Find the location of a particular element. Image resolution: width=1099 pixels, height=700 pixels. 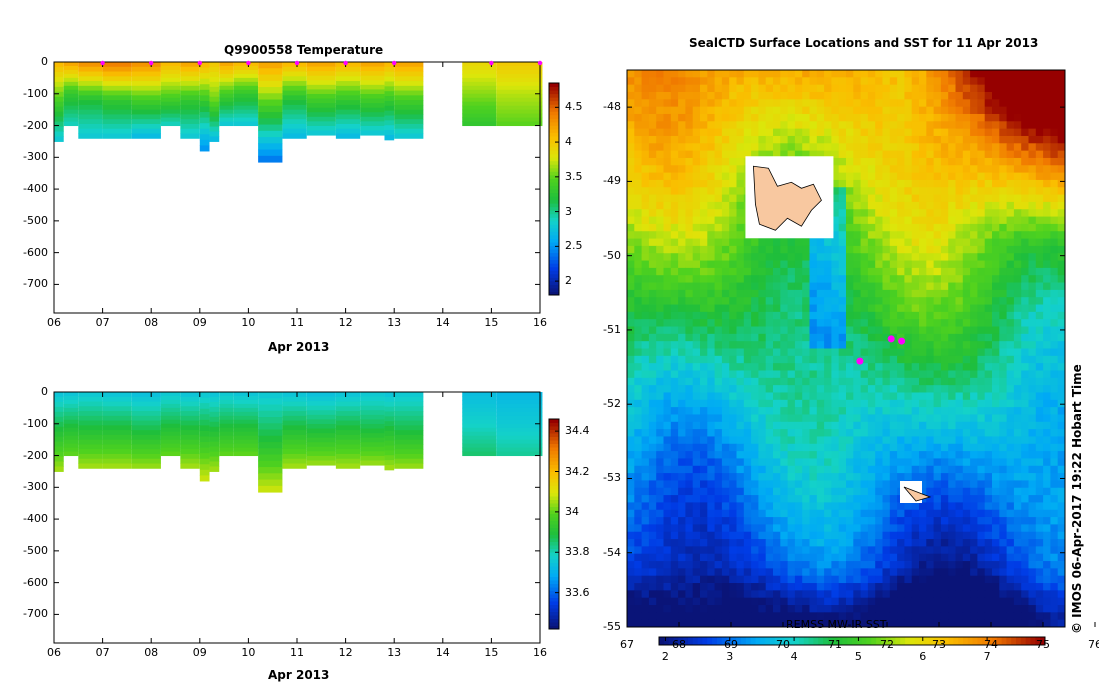

temperature-surfacing-marker is located at coordinates (345, 63).